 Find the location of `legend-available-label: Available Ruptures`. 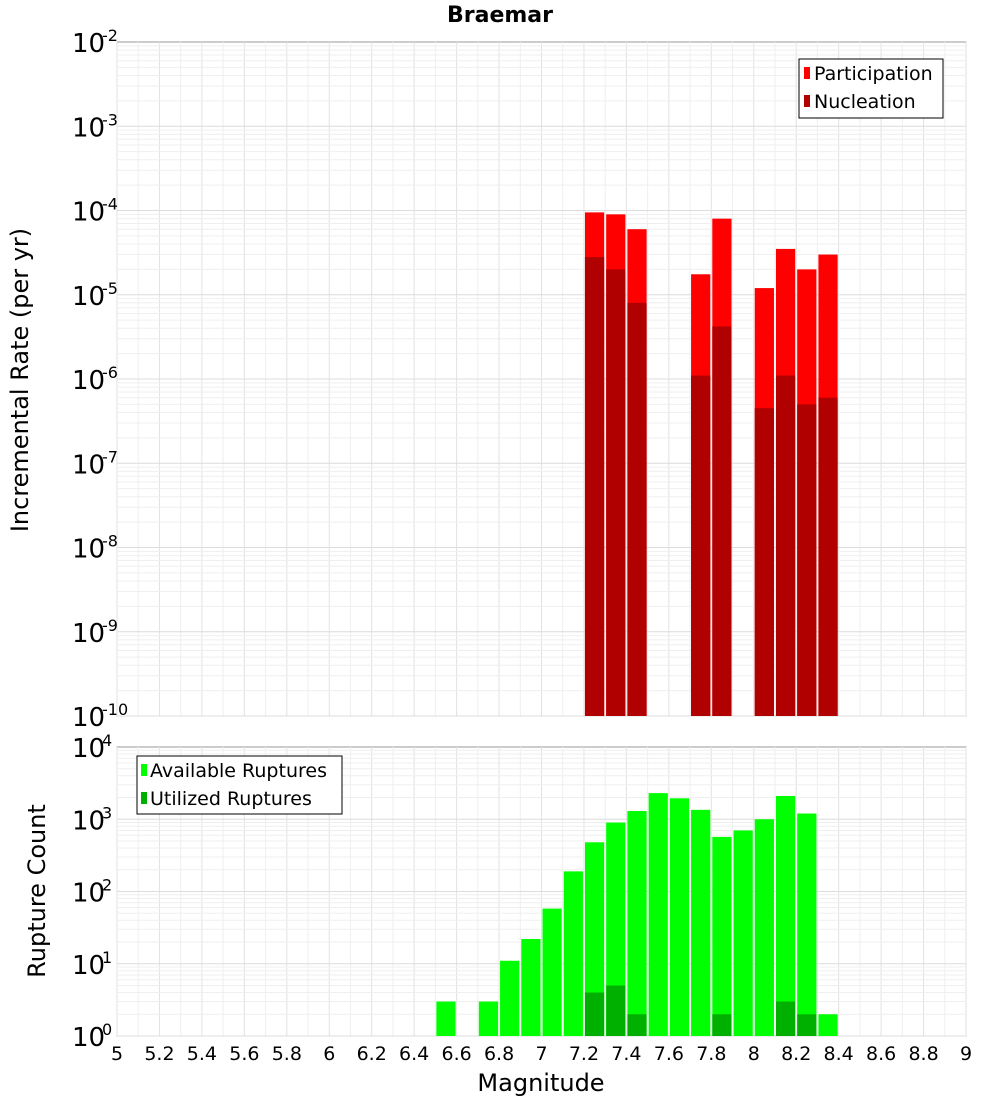

legend-available-label: Available Ruptures is located at coordinates (238, 771).